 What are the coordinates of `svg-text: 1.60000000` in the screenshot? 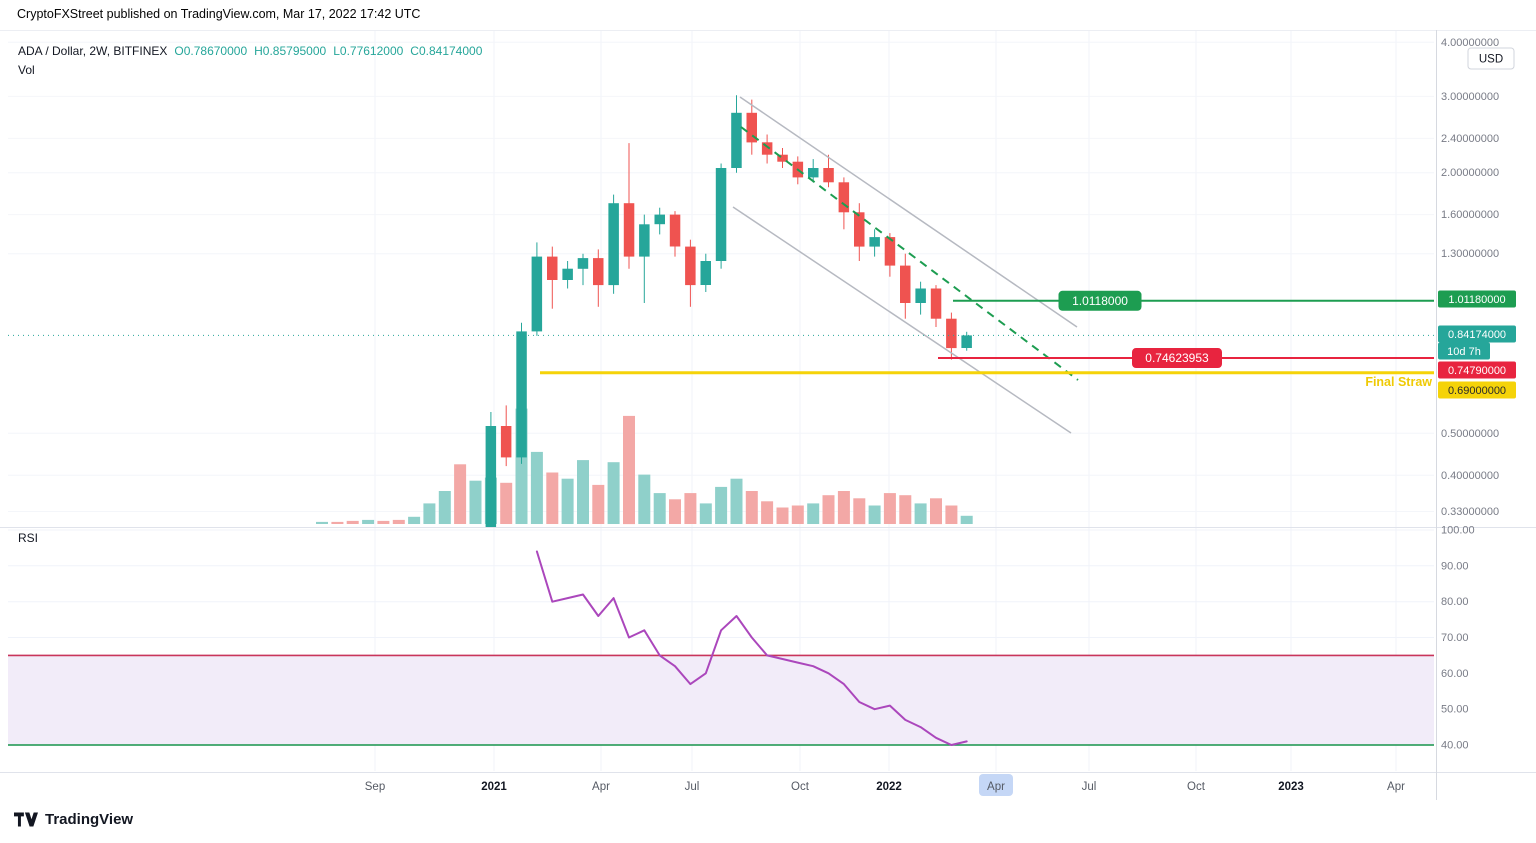 It's located at (1470, 215).